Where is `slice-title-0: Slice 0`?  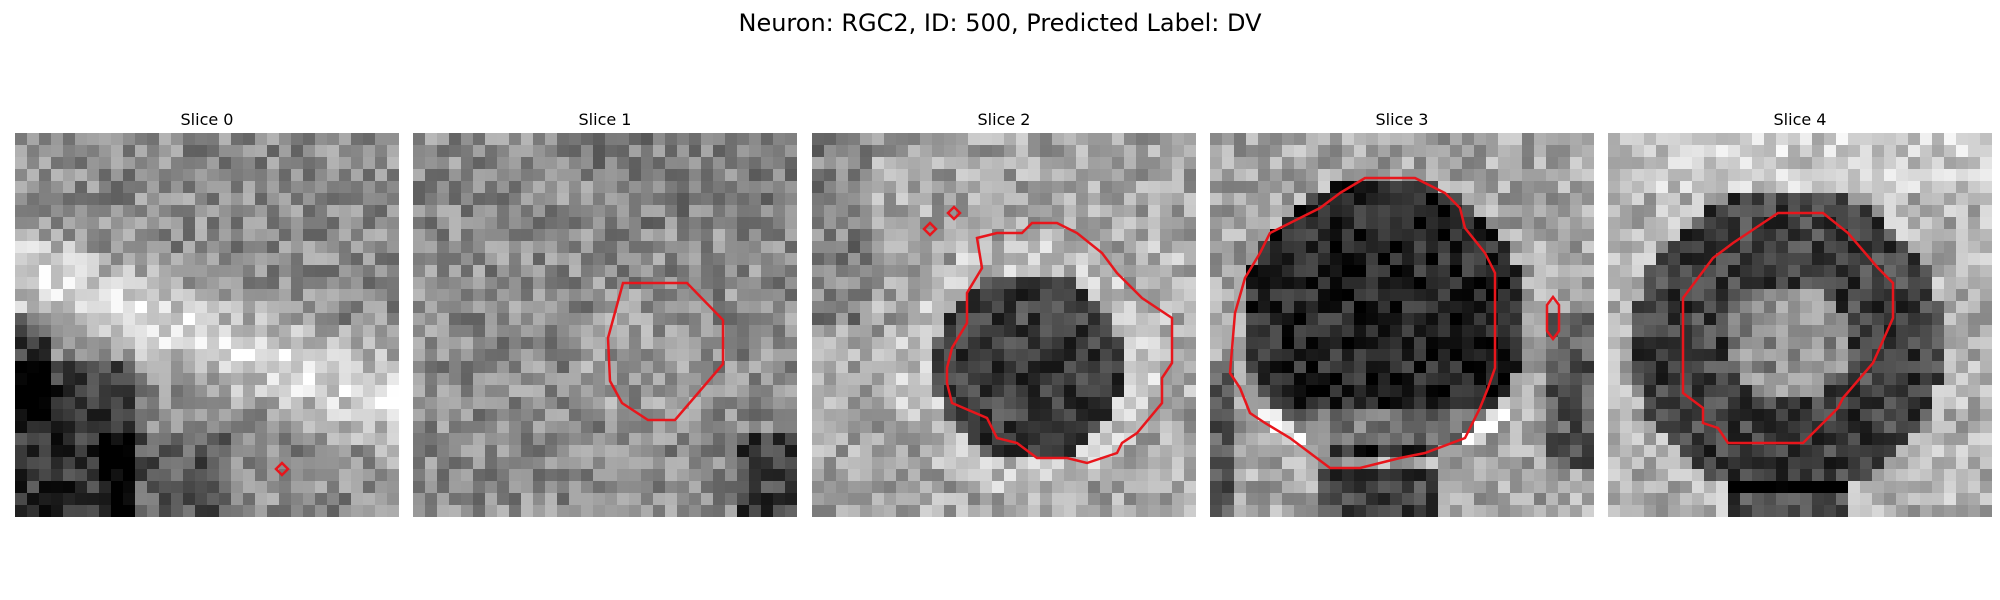
slice-title-0: Slice 0 is located at coordinates (207, 119).